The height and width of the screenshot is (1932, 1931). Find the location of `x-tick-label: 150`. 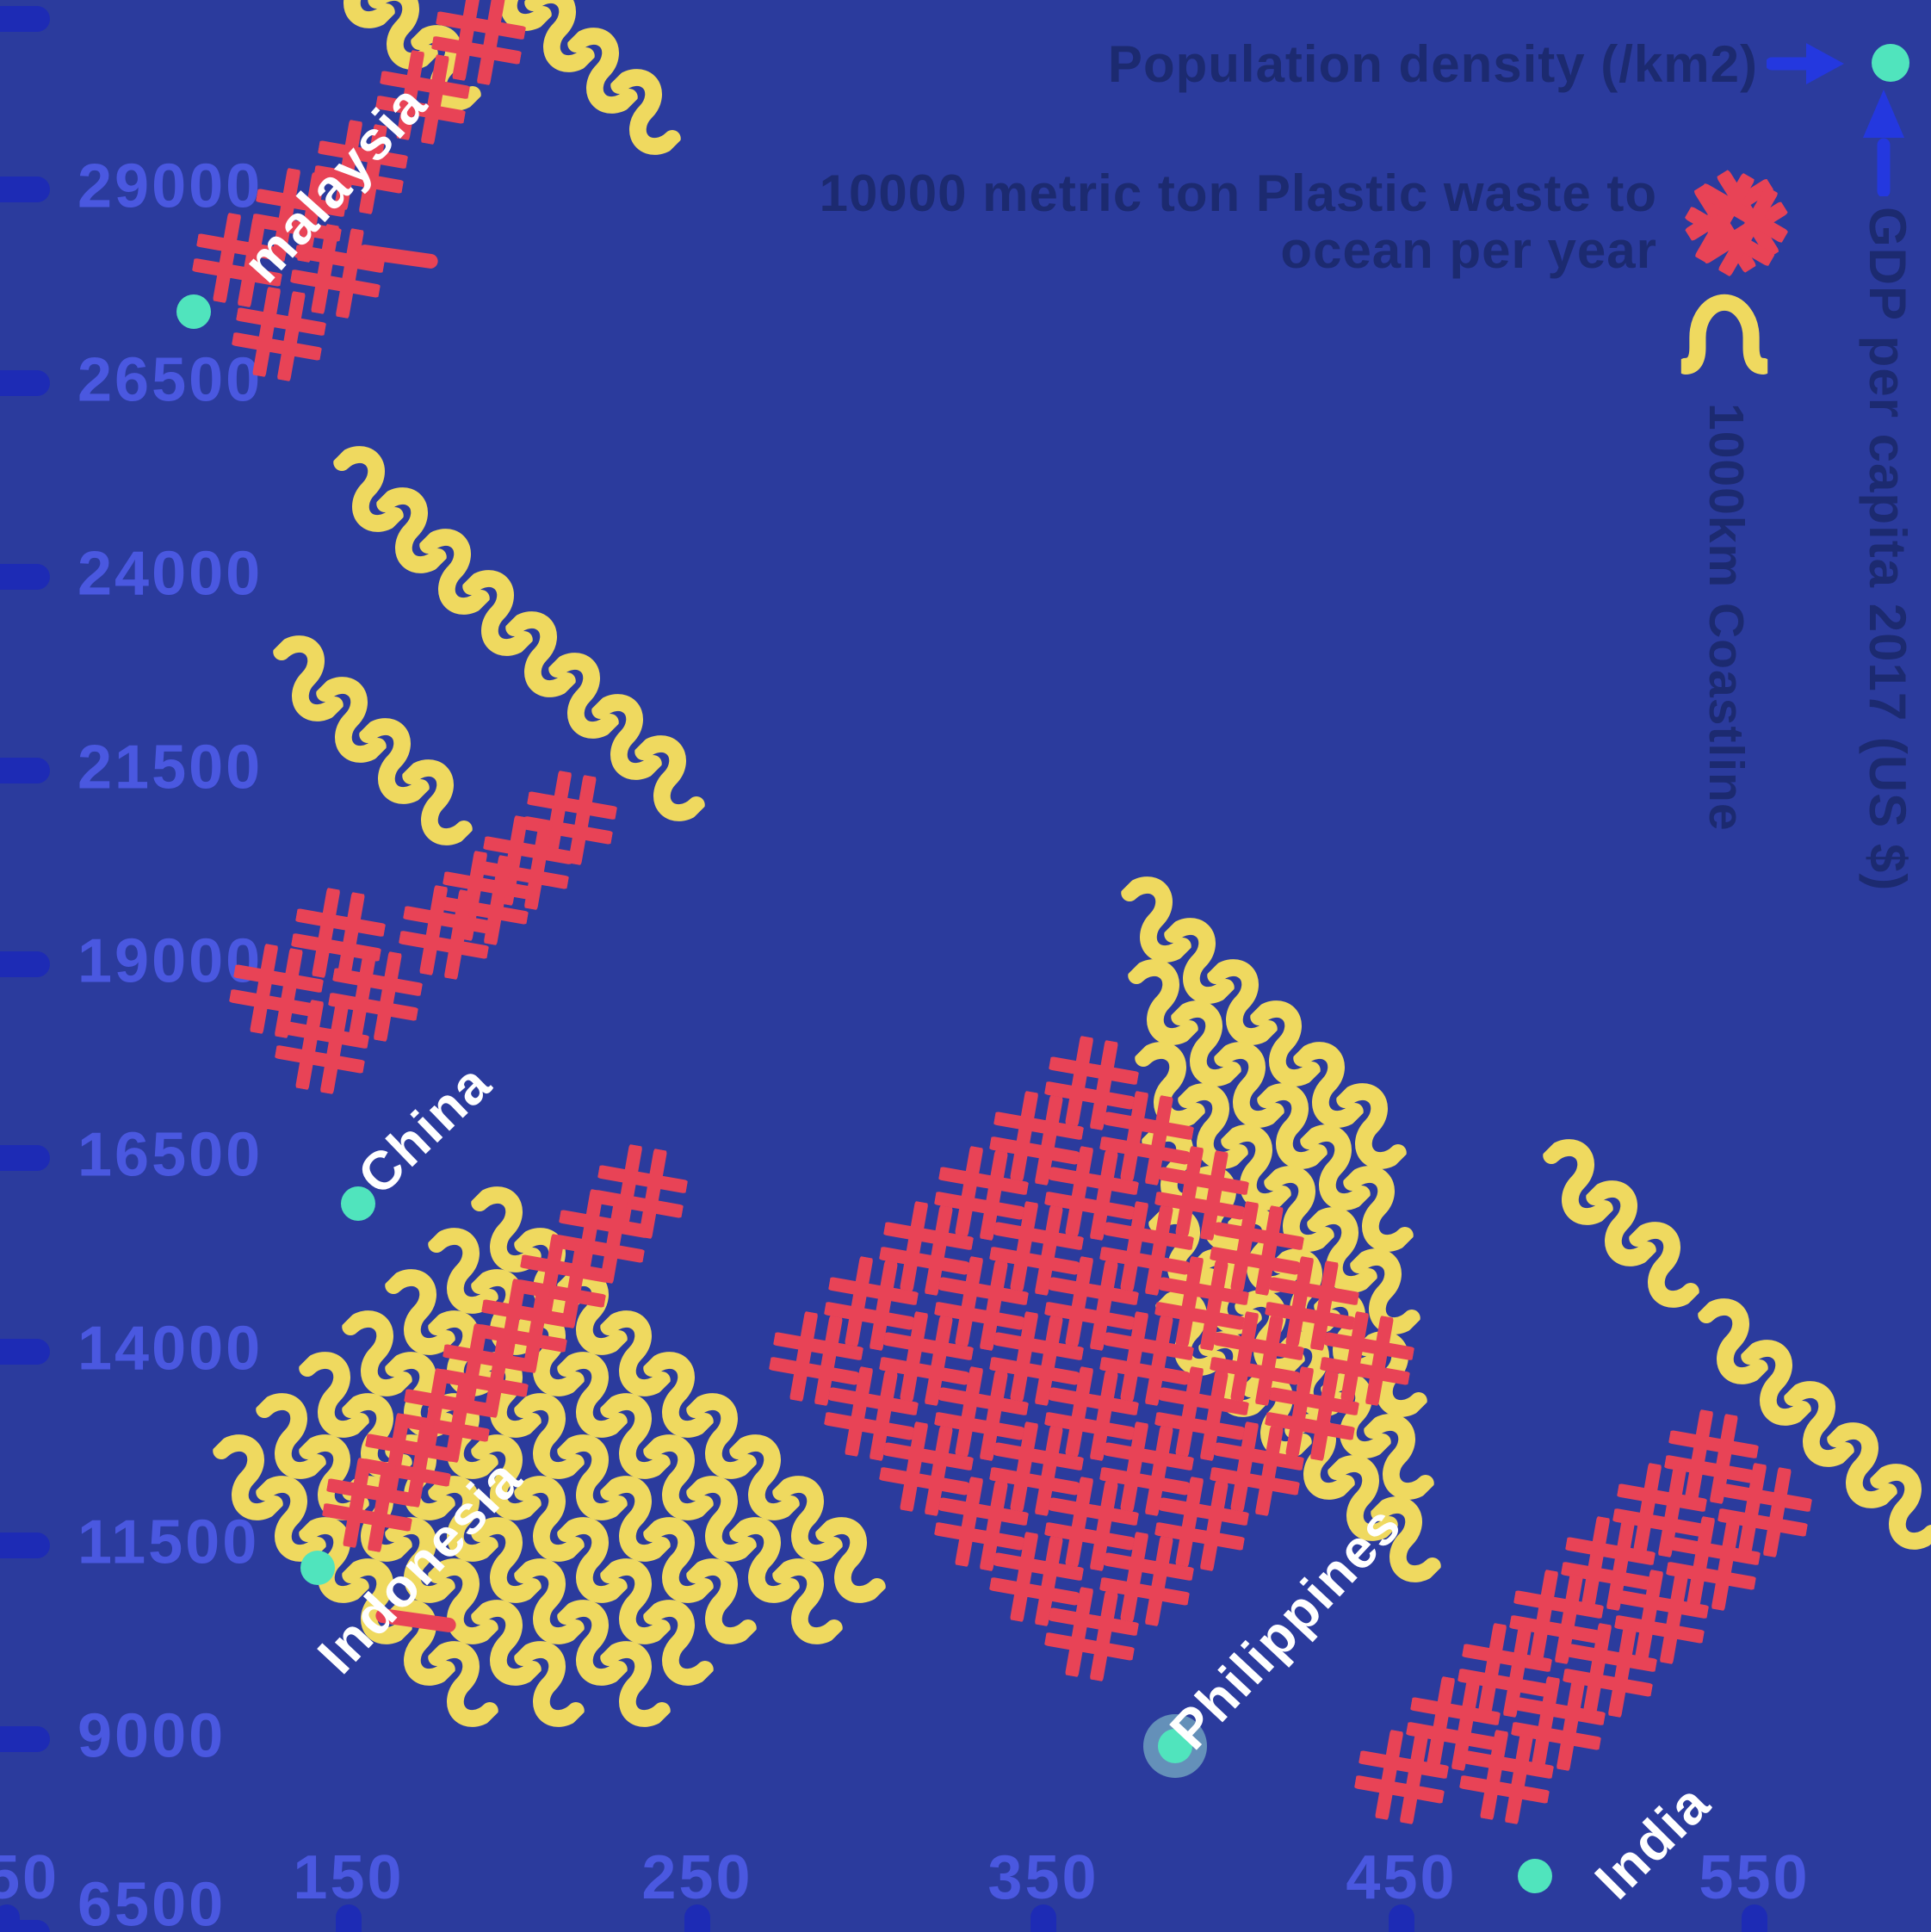

x-tick-label: 150 is located at coordinates (349, 1877).